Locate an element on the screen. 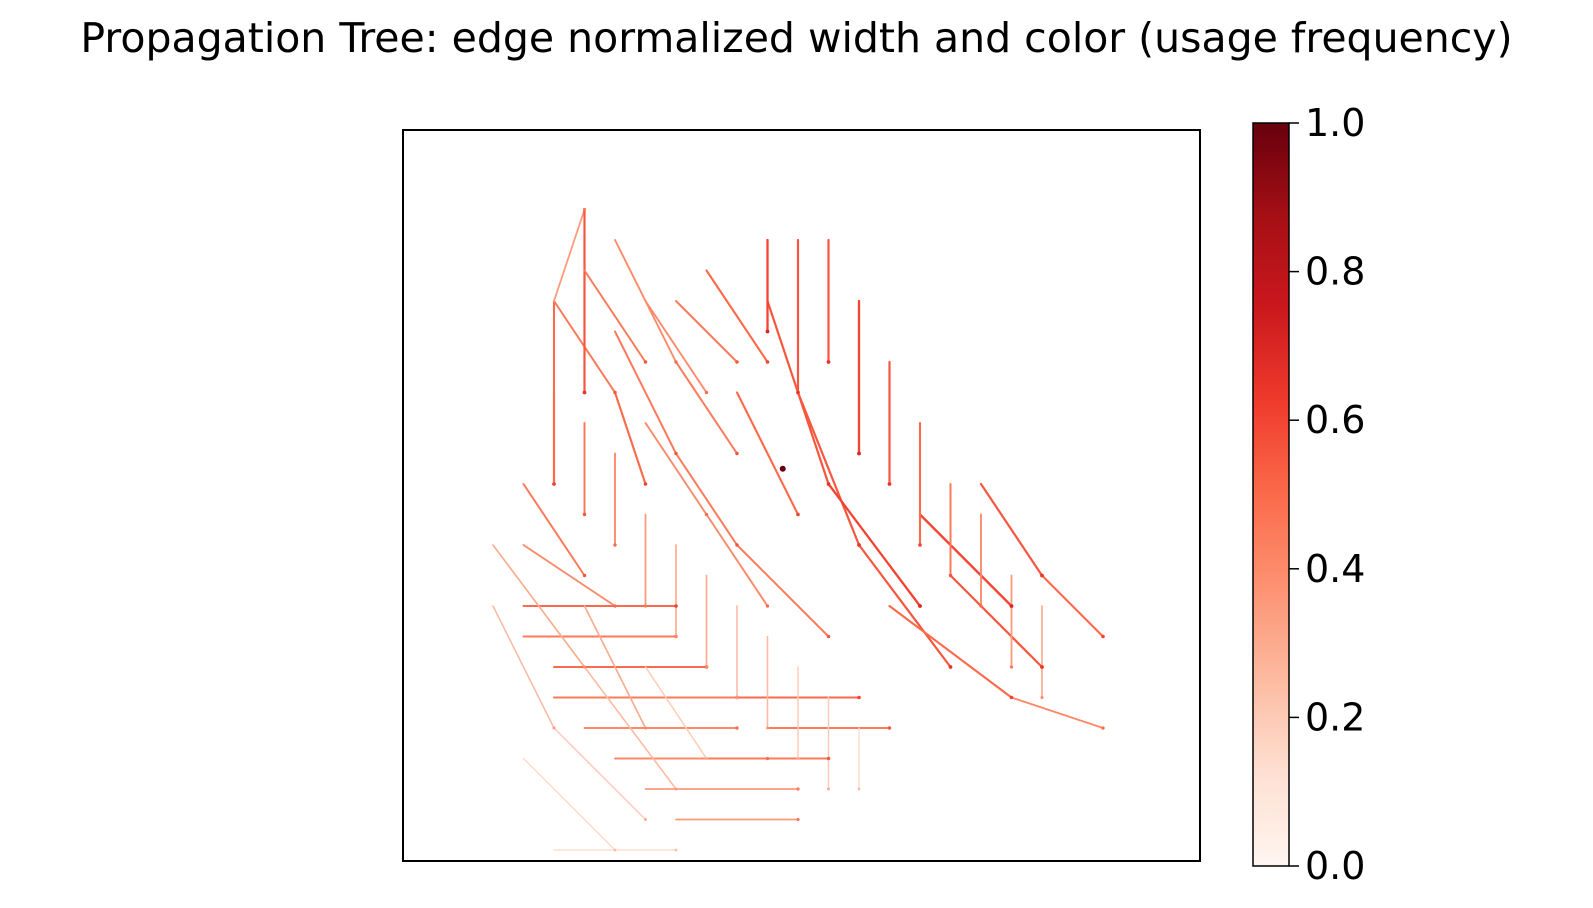  colorbar-tick-label-5: 1.0 is located at coordinates (1335, 123).